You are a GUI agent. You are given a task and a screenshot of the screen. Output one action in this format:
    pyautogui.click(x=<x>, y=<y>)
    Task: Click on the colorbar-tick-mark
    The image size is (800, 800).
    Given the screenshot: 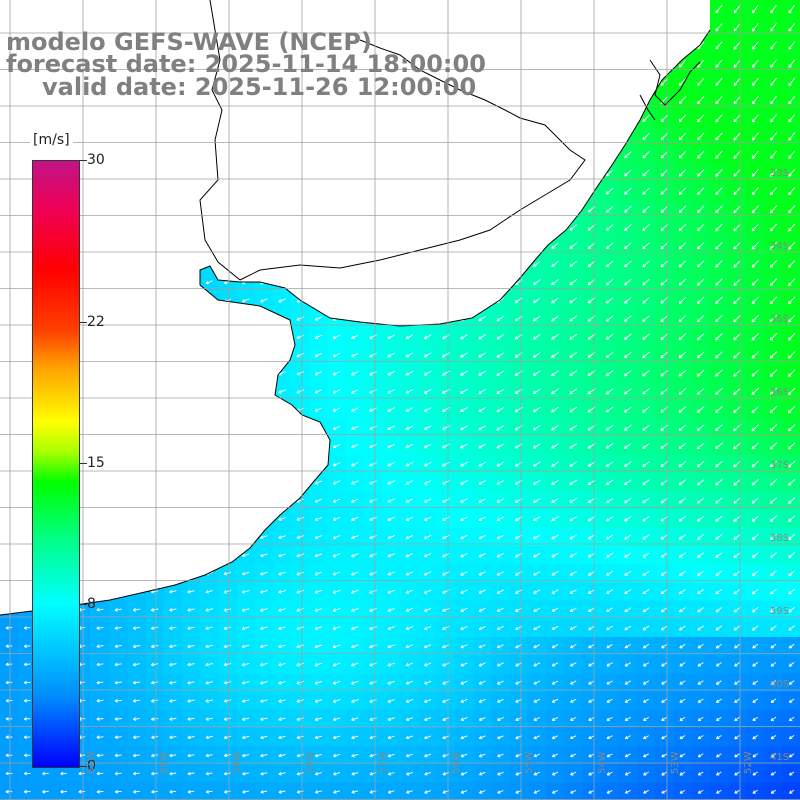 What is the action you would take?
    pyautogui.click(x=83, y=322)
    